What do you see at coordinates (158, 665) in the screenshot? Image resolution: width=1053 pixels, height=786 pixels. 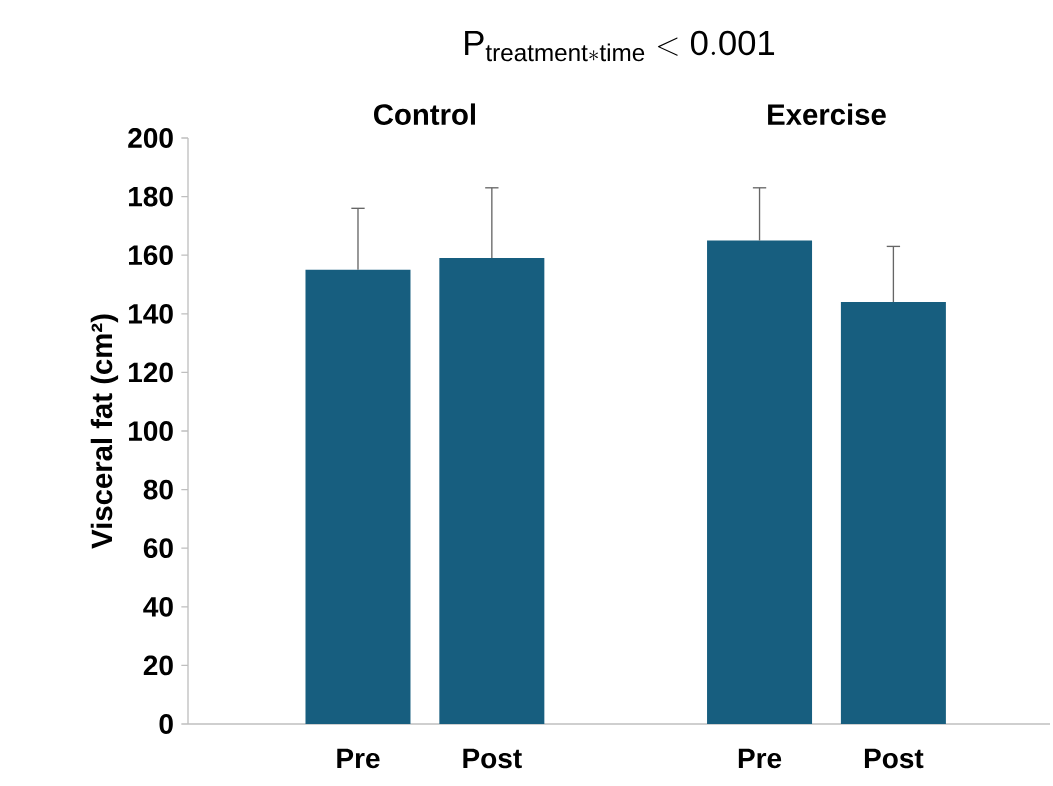 I see `y-tick-label: 20` at bounding box center [158, 665].